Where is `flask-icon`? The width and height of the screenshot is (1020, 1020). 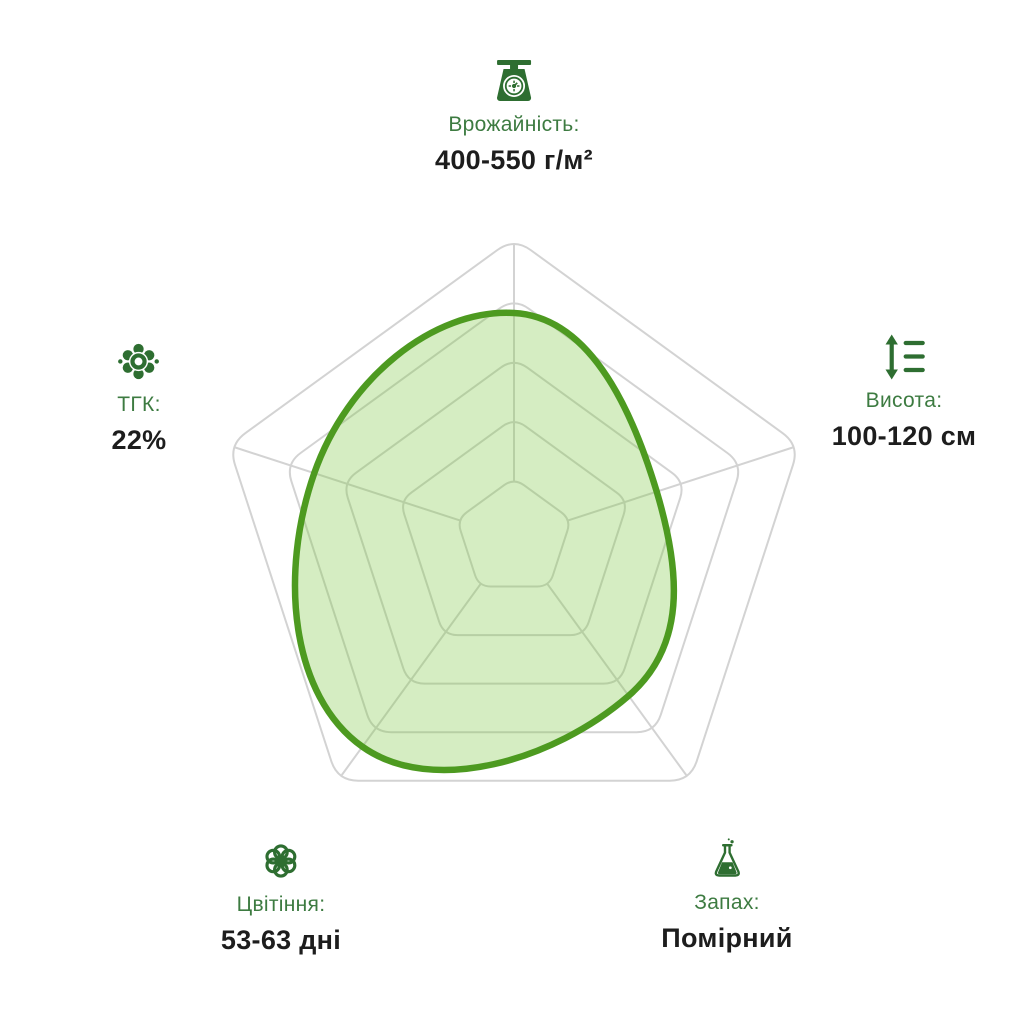
flask-icon is located at coordinates (727, 859).